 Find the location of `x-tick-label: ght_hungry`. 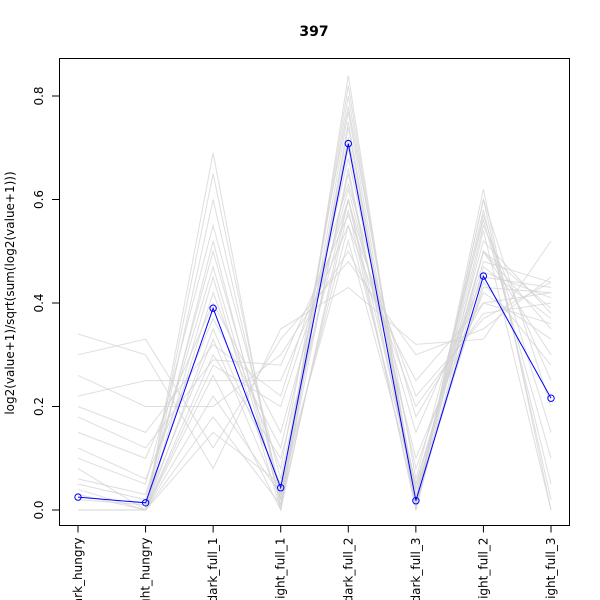

x-tick-label: ght_hungry is located at coordinates (146, 569).